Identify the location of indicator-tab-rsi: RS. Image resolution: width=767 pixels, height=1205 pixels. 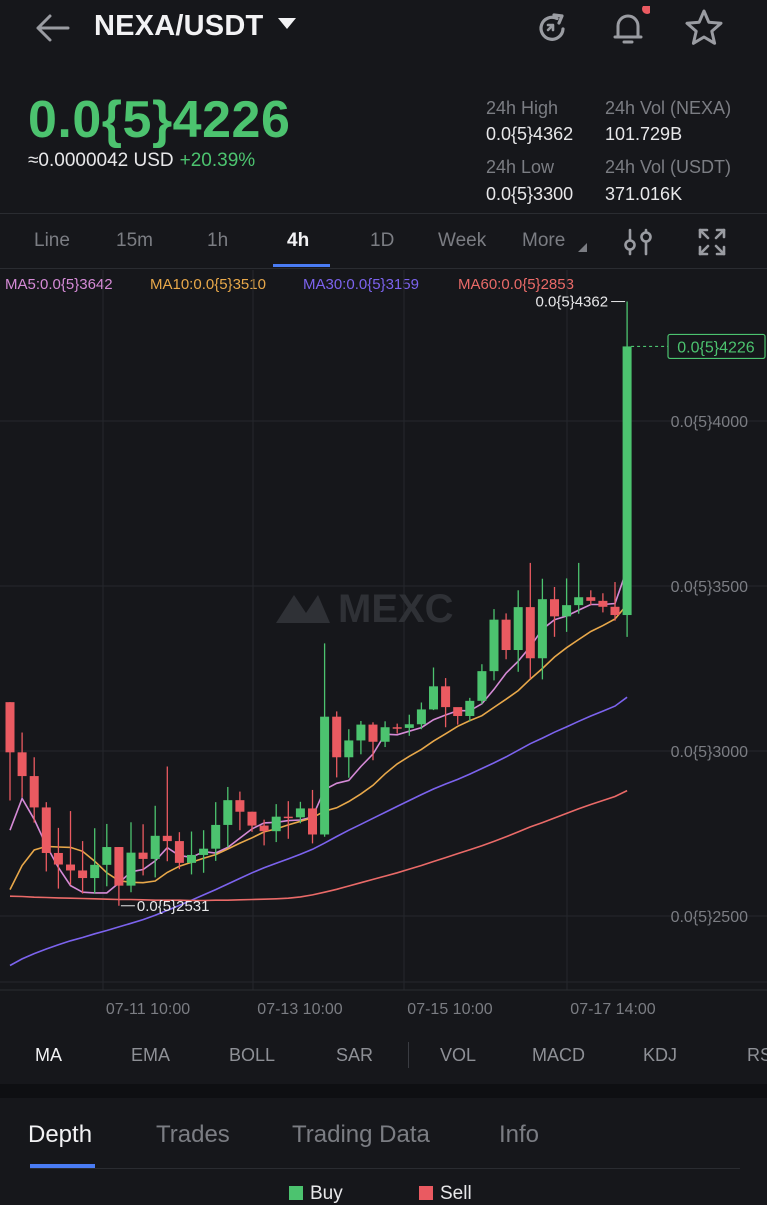
(757, 1055).